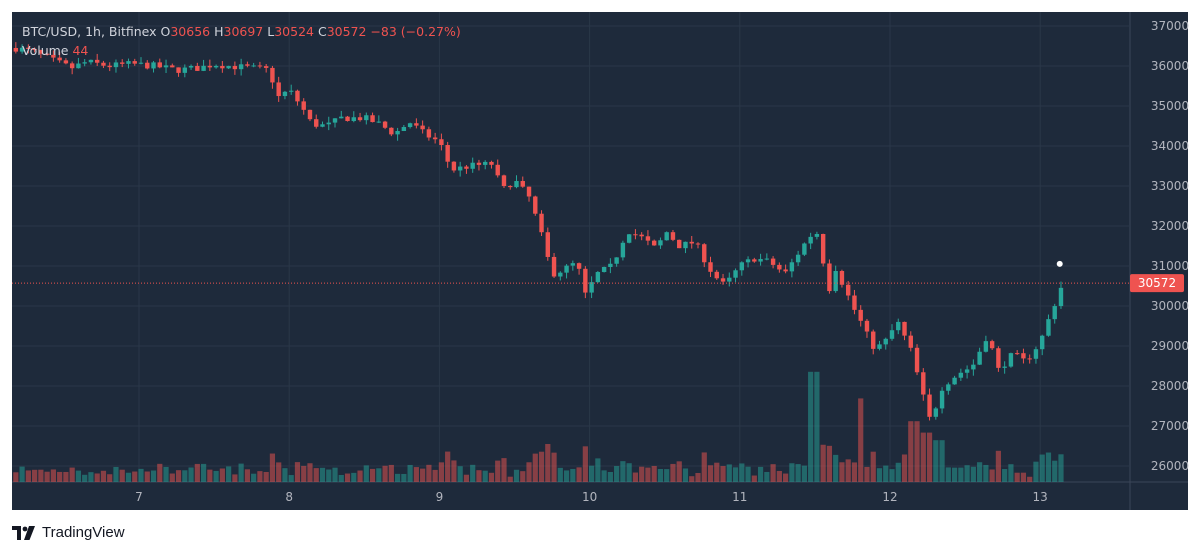  Describe the element at coordinates (289, 497) in the screenshot. I see `time-tick-label: 8` at that location.